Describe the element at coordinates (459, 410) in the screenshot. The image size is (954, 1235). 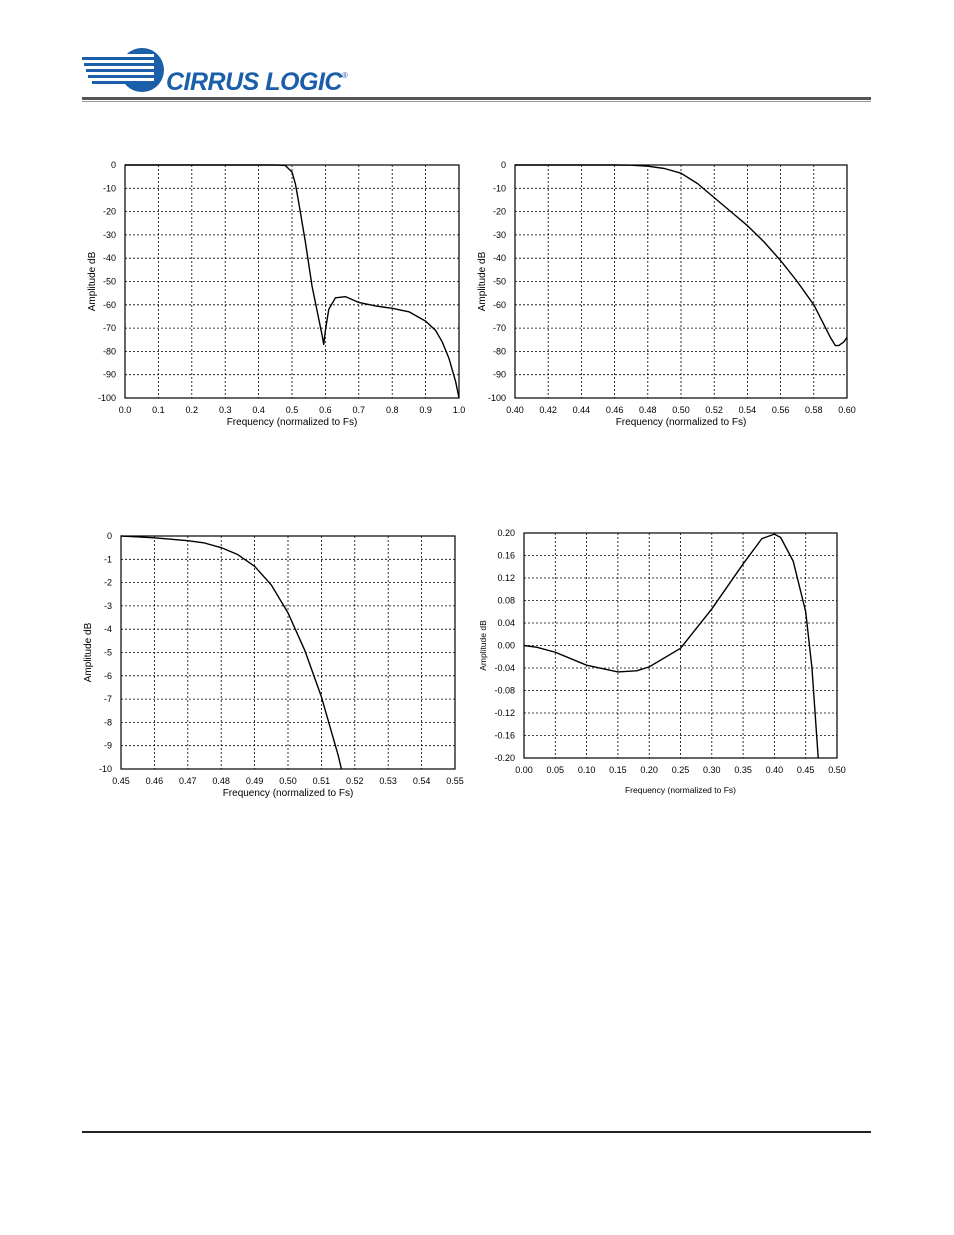
I see `x-tick-label: 1.0` at that location.